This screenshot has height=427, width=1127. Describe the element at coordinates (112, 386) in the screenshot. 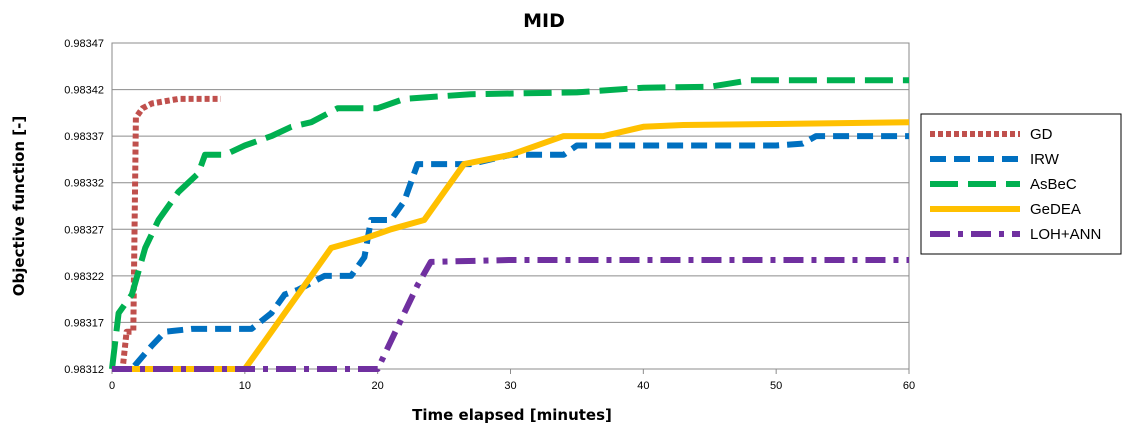

I see `x-tick-label: 0` at that location.